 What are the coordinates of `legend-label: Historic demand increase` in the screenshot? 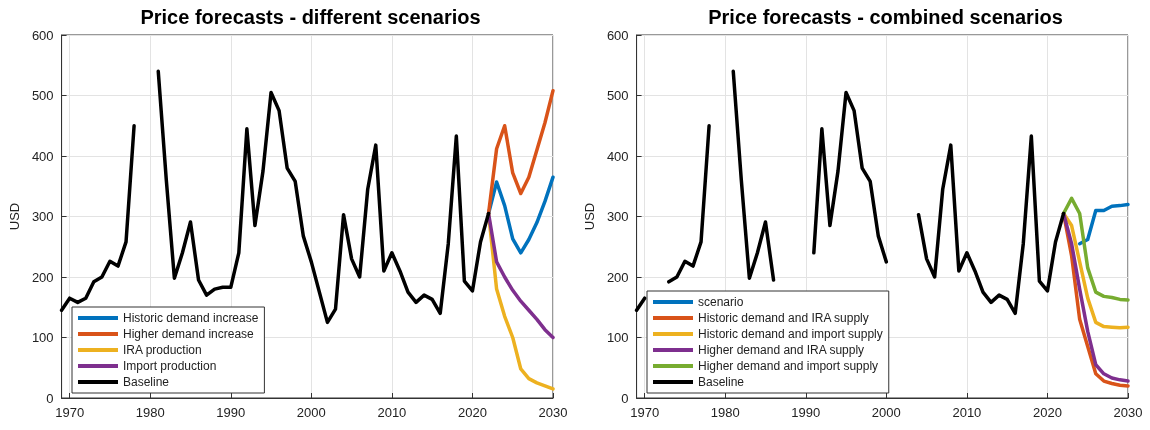 It's located at (191, 318).